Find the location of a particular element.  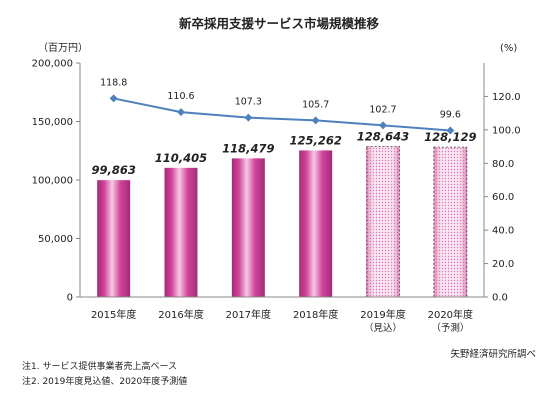

x-tick-label: 2018年度 is located at coordinates (315, 314).